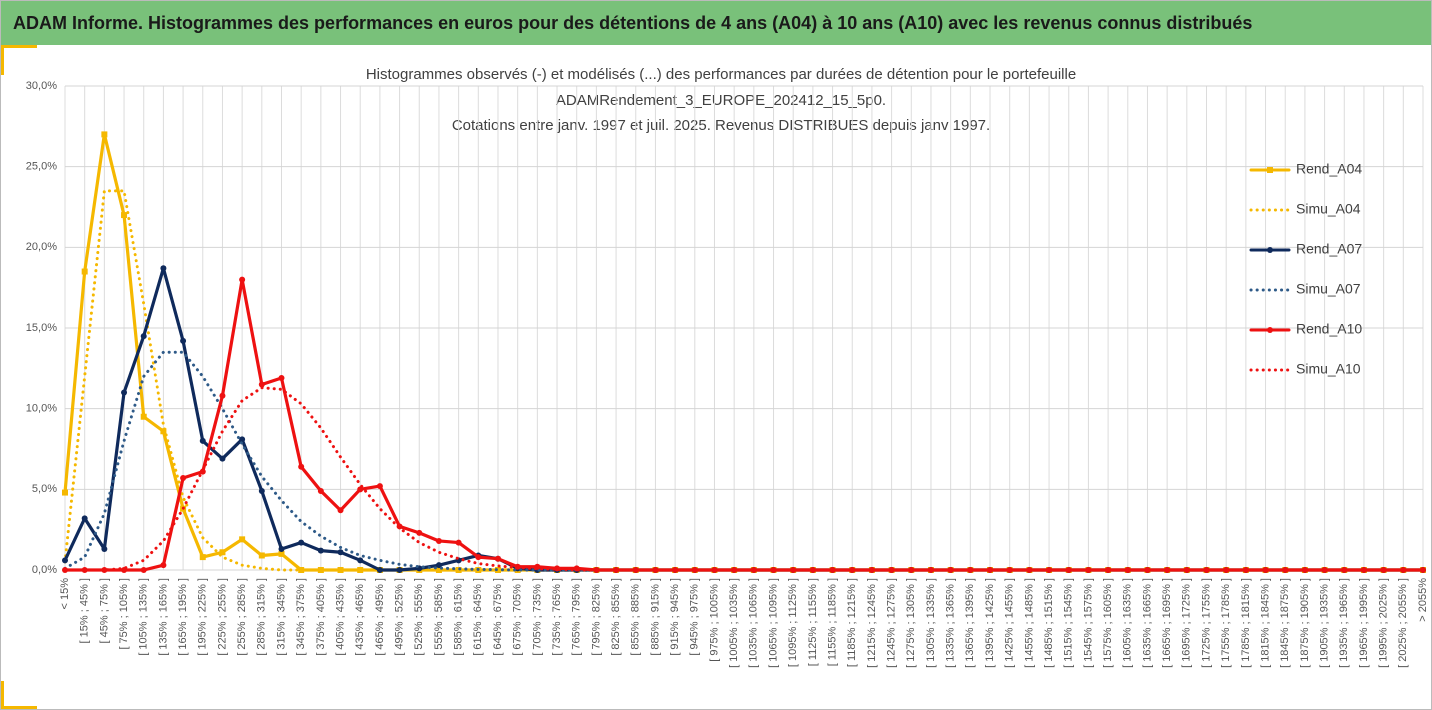 This screenshot has width=1432, height=710. Describe the element at coordinates (459, 617) in the screenshot. I see `x-tick-label: [ 585% ; 615% ]` at that location.